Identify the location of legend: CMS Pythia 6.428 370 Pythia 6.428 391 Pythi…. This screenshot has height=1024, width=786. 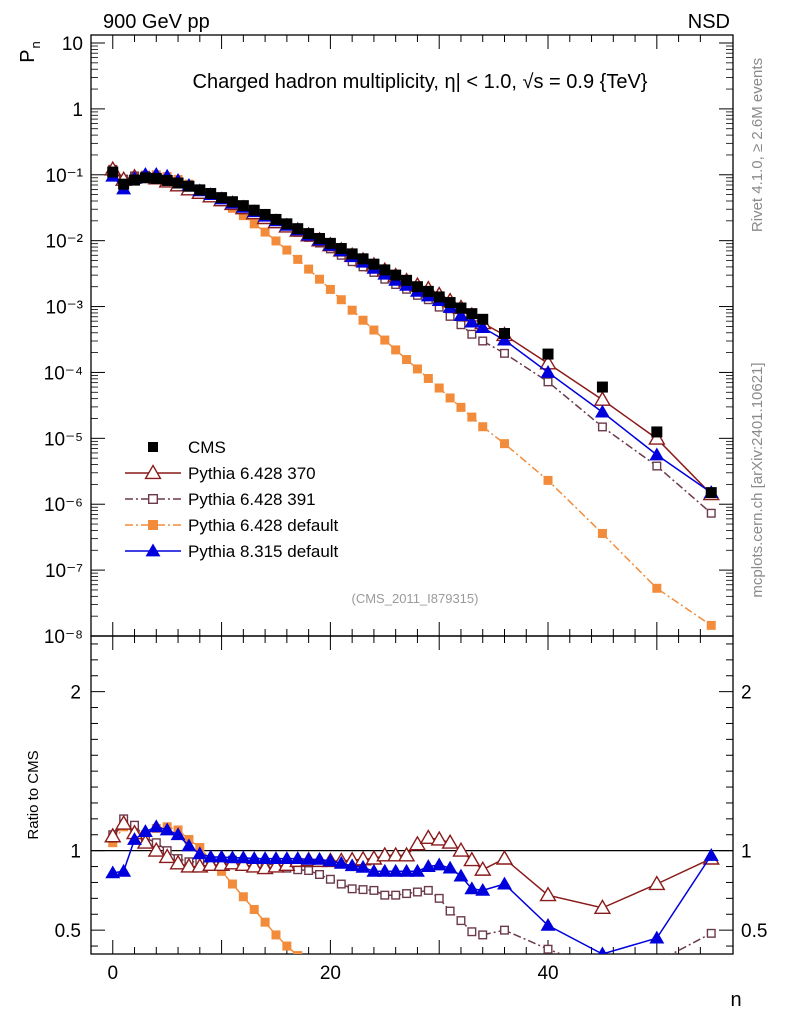
(232, 499).